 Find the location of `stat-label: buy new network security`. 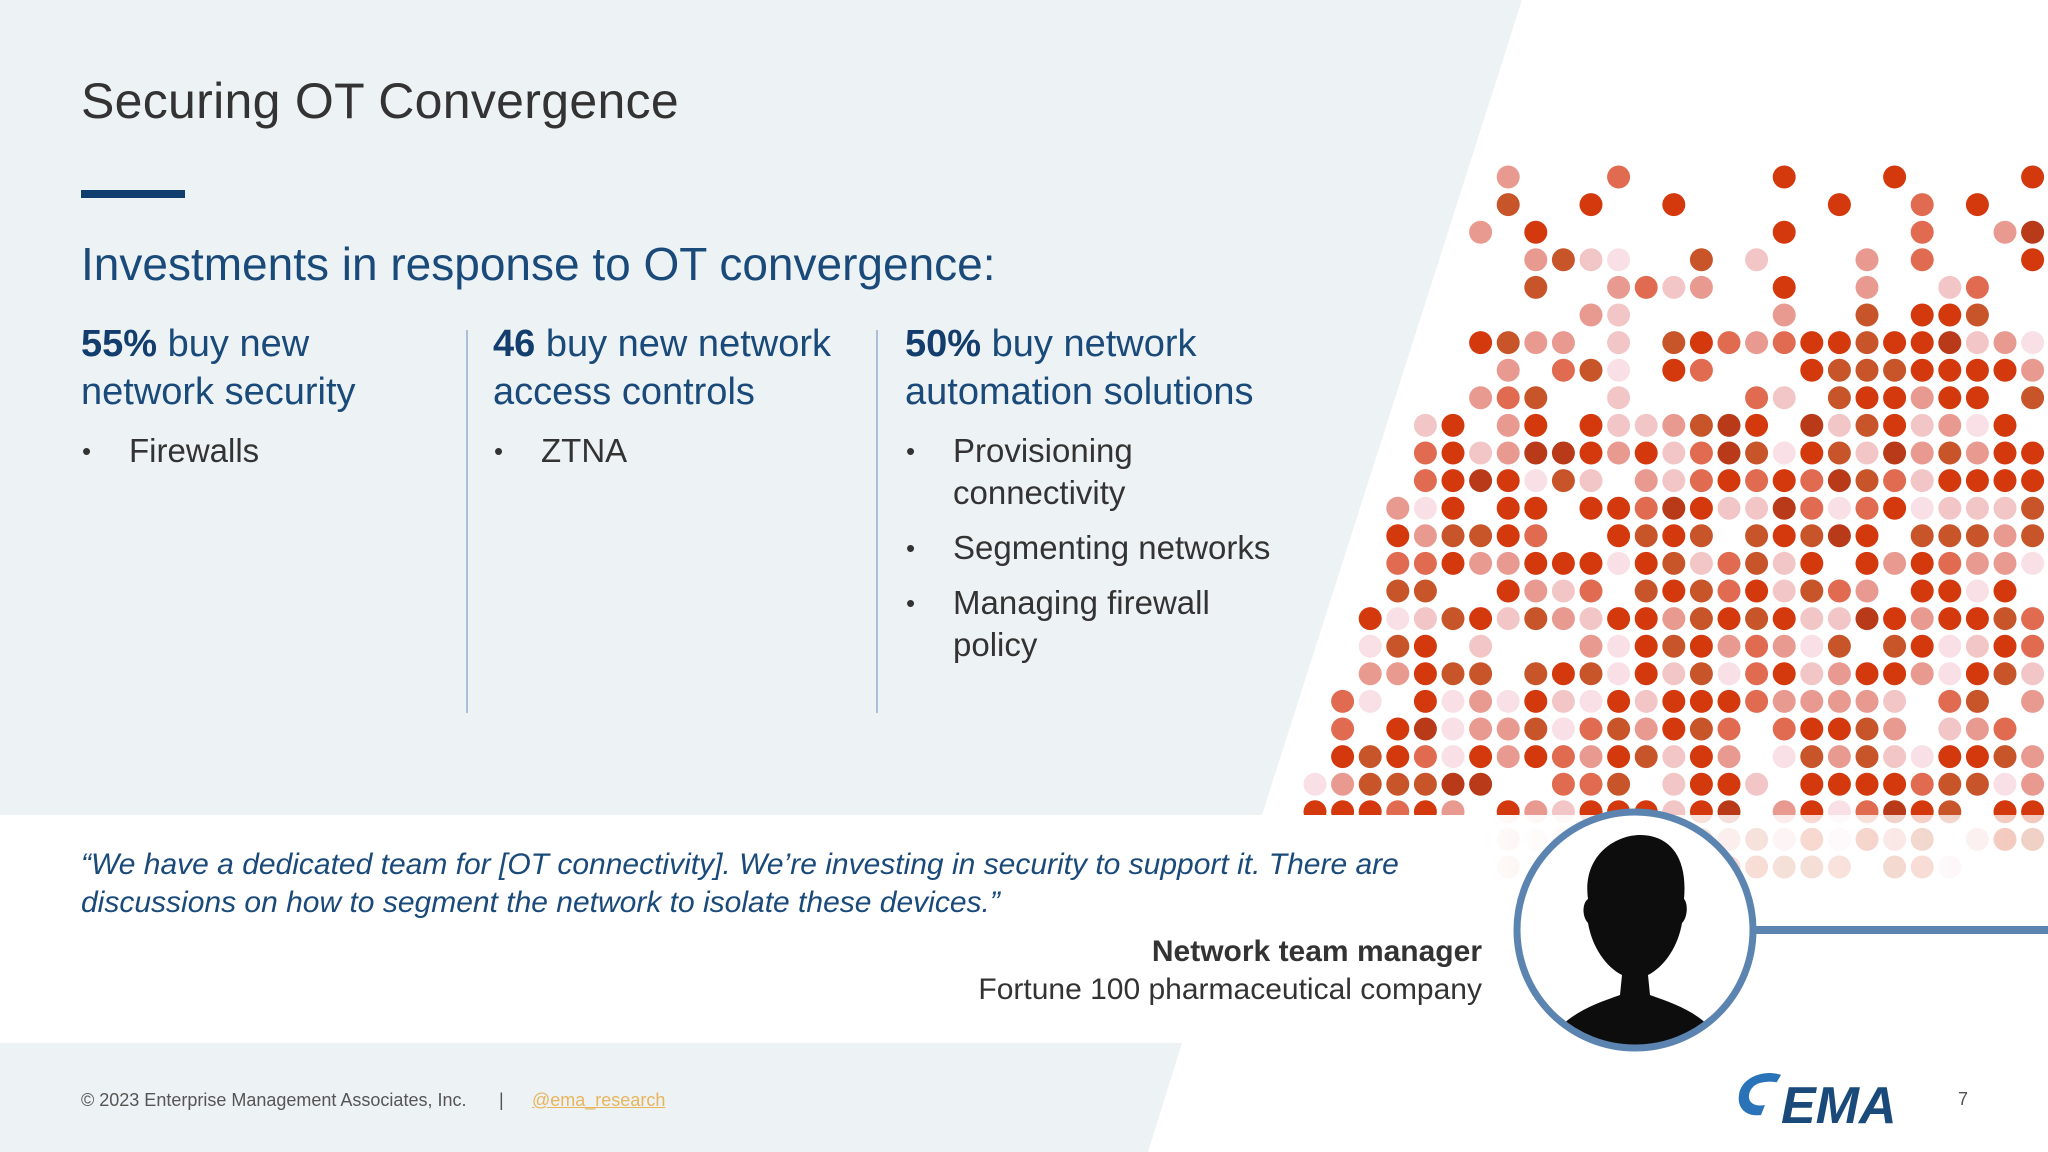

stat-label: buy new network security is located at coordinates (218, 368).